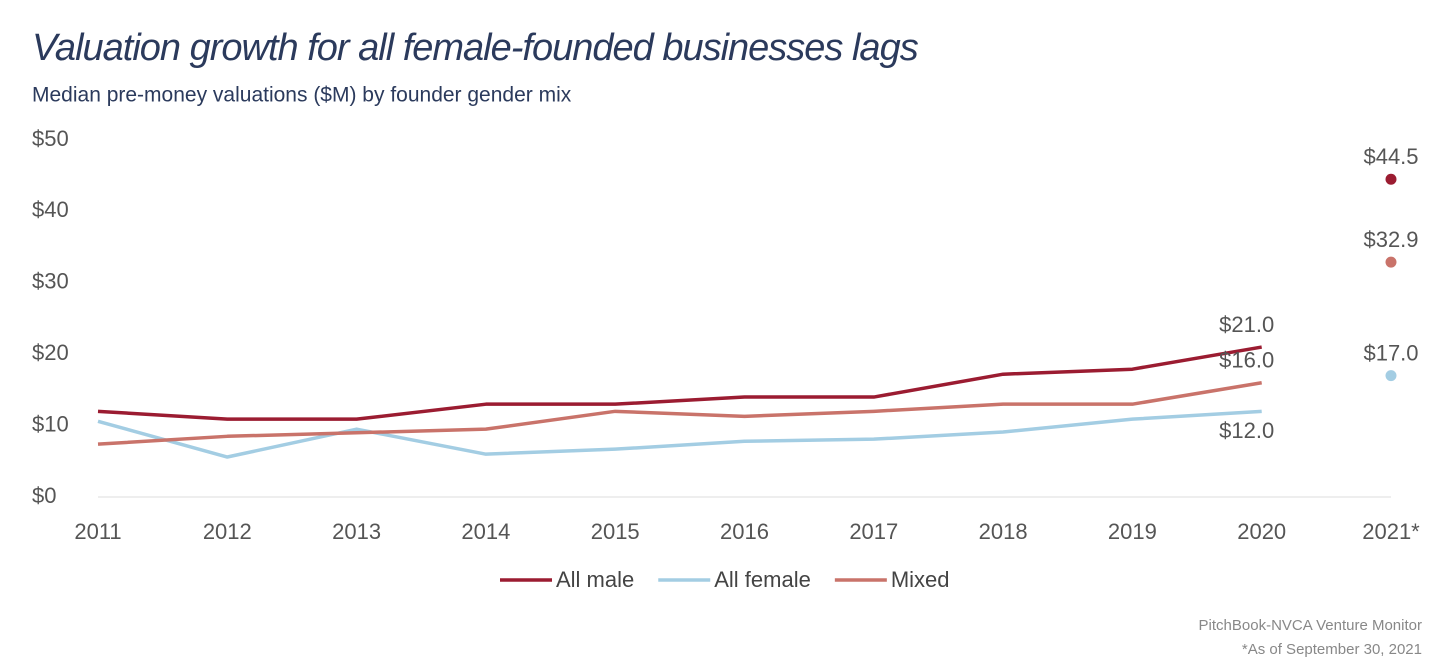 This screenshot has width=1456, height=672. I want to click on value-label: $17.0, so click(1390, 352).